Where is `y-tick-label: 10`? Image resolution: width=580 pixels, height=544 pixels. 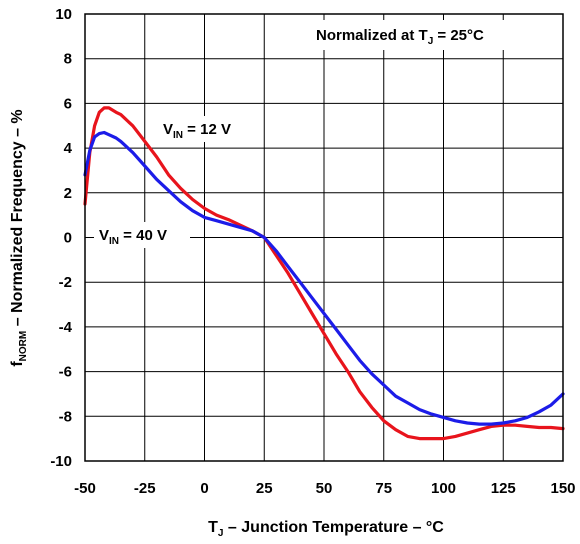
y-tick-label: 10 is located at coordinates (63, 14).